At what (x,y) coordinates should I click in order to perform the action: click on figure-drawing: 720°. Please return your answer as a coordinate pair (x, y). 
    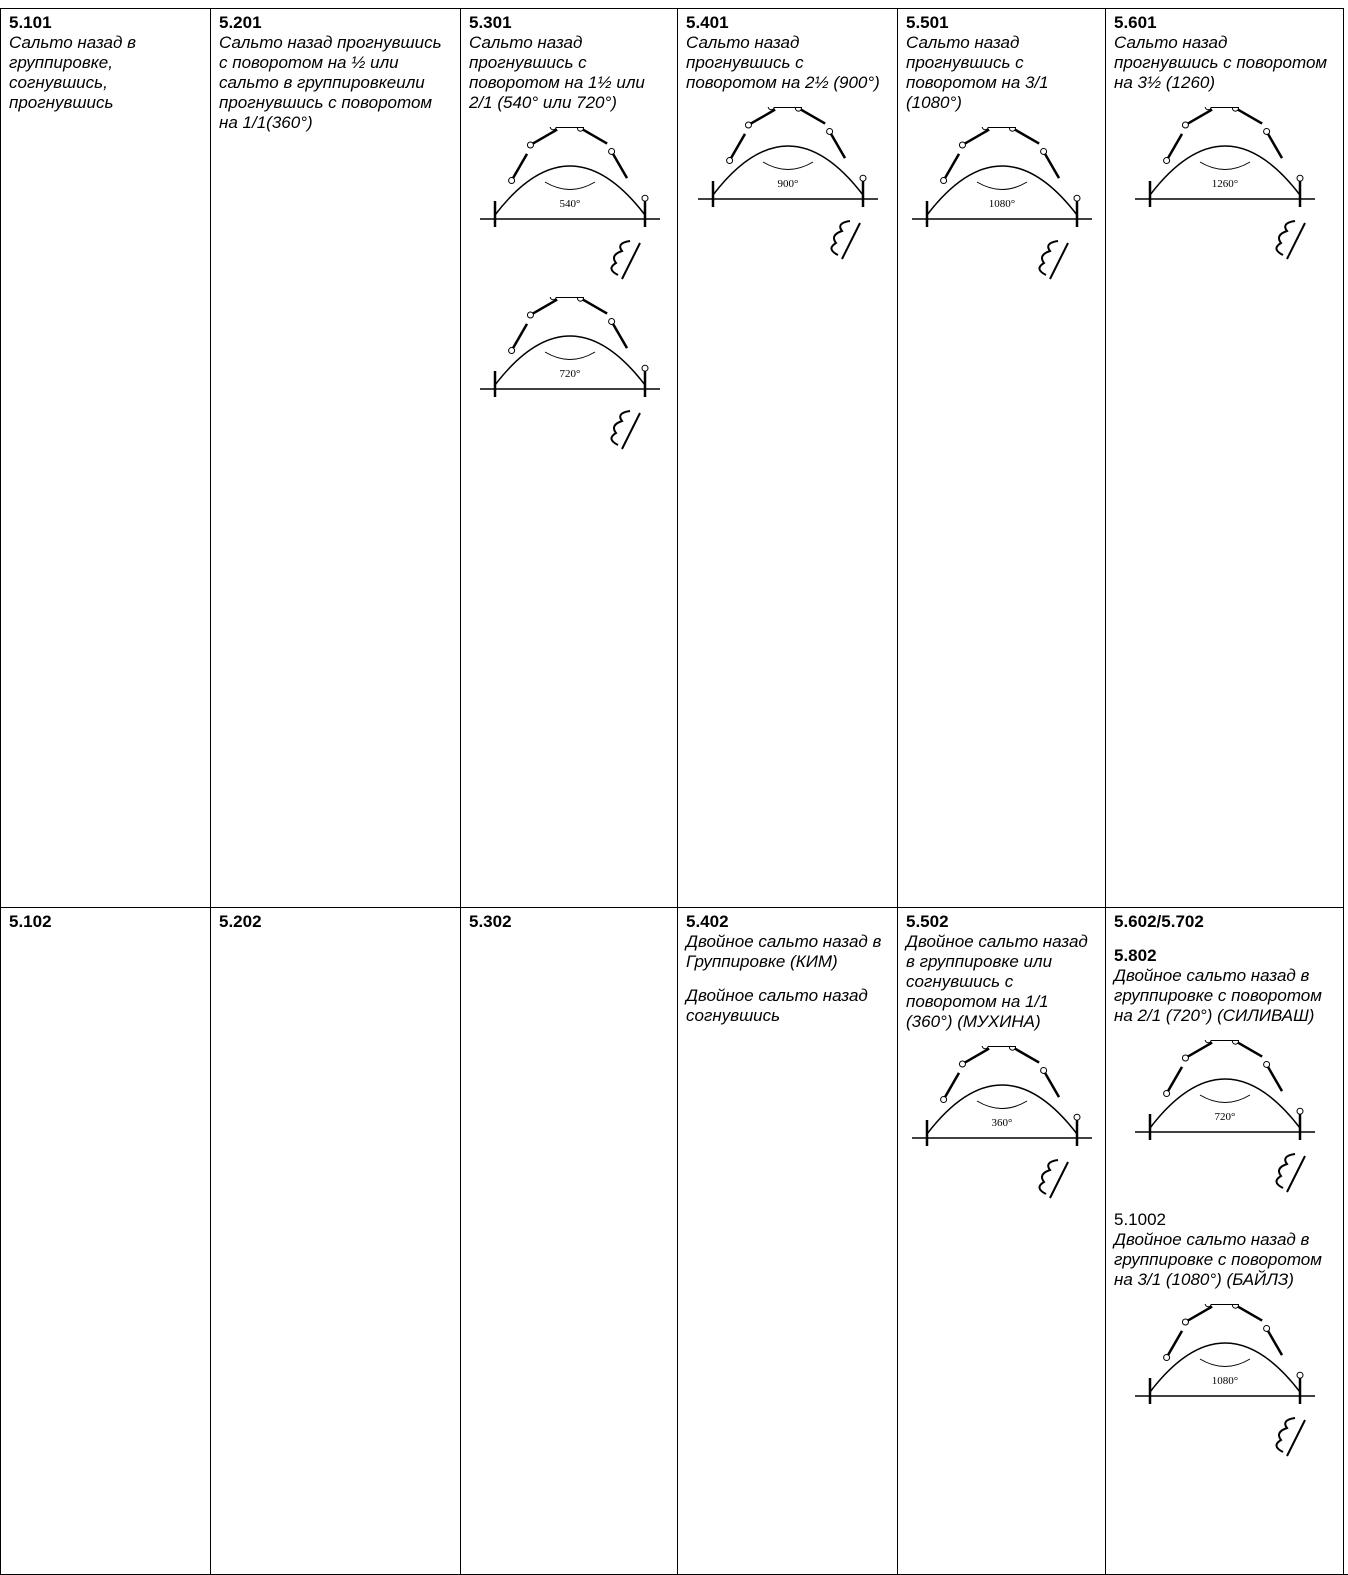
    Looking at the image, I should click on (569, 347).